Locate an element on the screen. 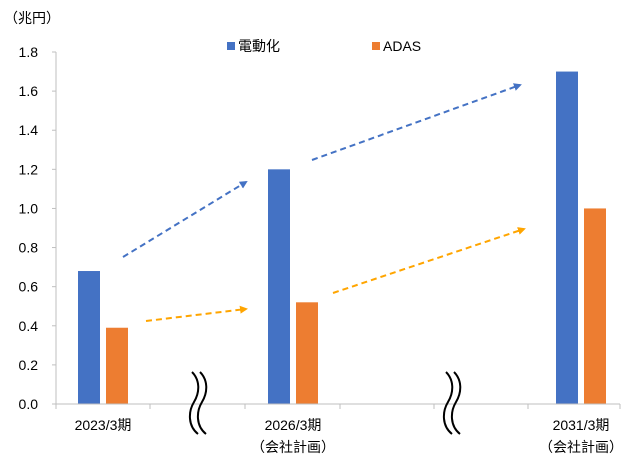 This screenshot has height=455, width=627. category-label: 2023/3期 is located at coordinates (103, 425).